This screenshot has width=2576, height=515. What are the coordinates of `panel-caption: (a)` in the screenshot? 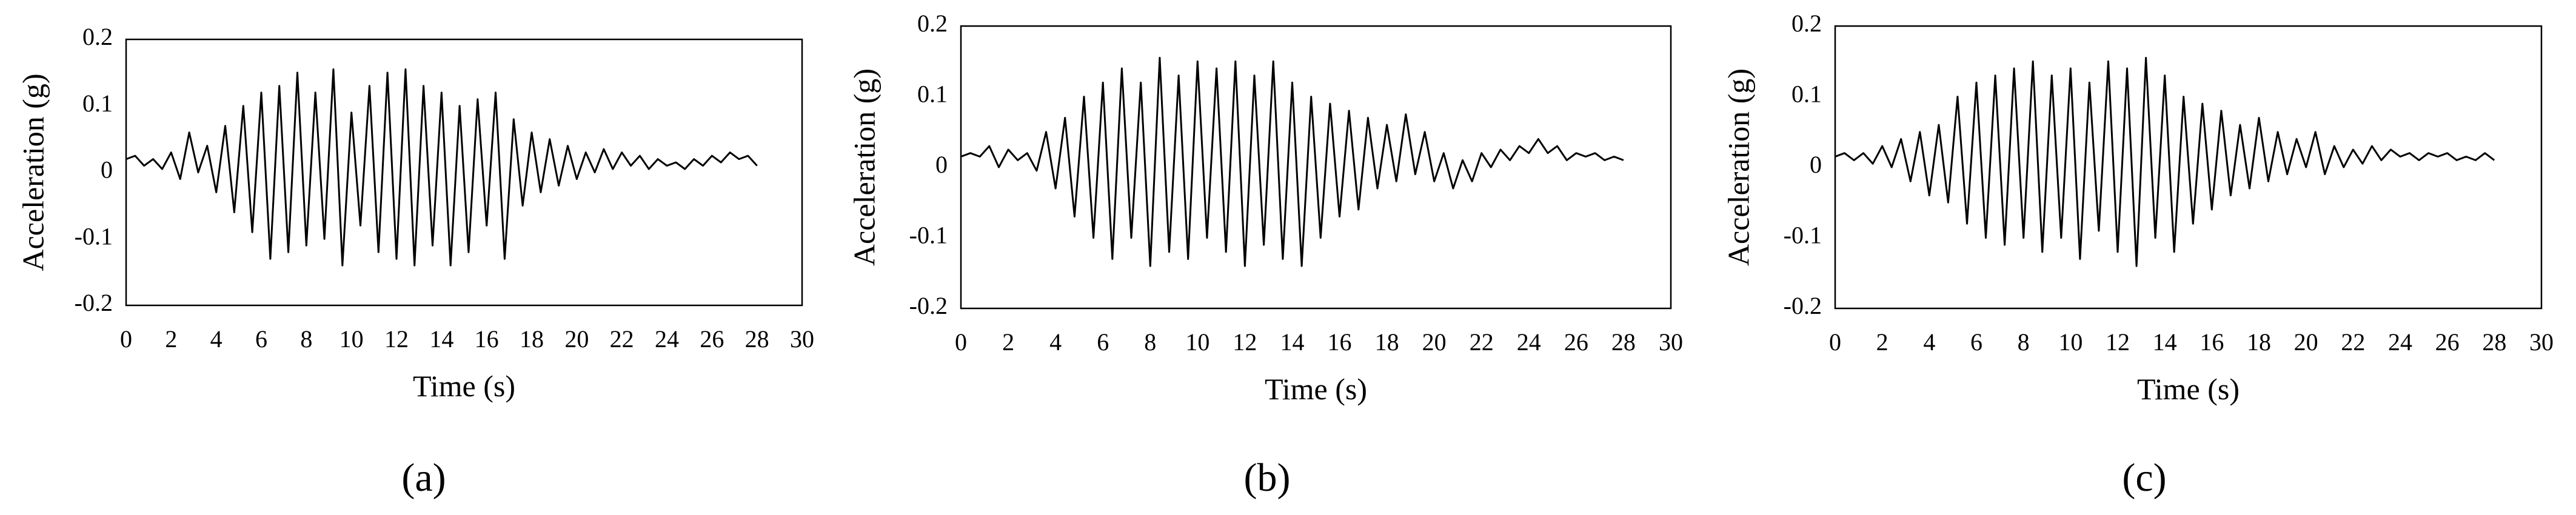 It's located at (423, 478).